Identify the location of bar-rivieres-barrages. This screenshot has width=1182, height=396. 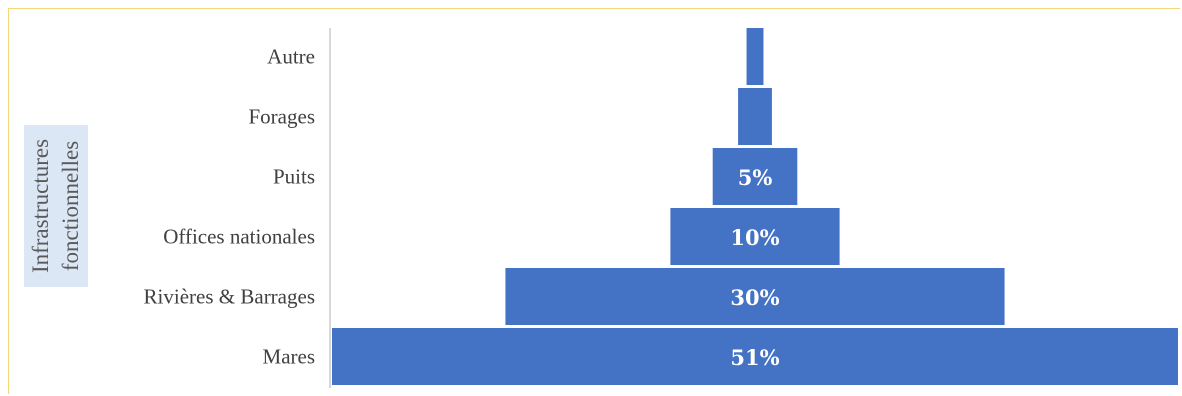
(755, 296).